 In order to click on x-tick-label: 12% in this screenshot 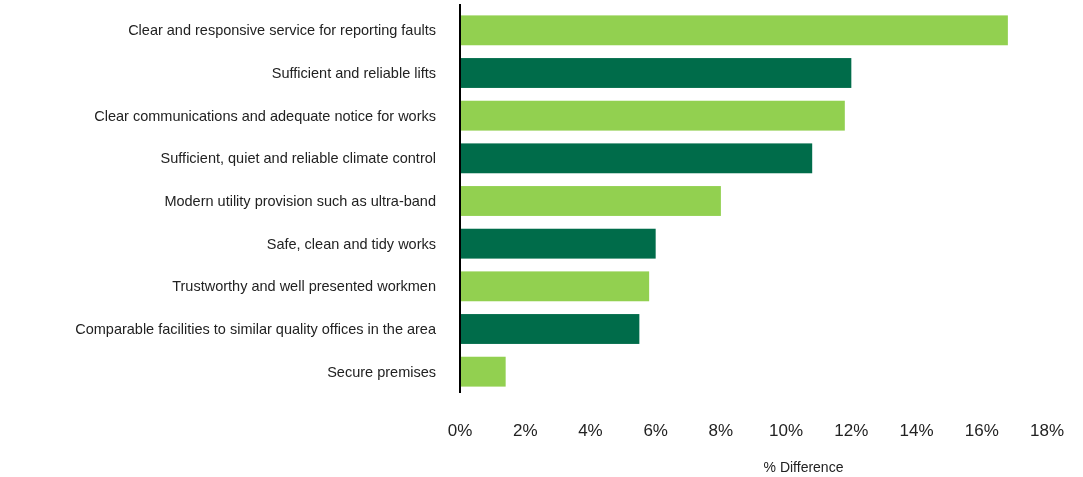, I will do `click(851, 430)`.